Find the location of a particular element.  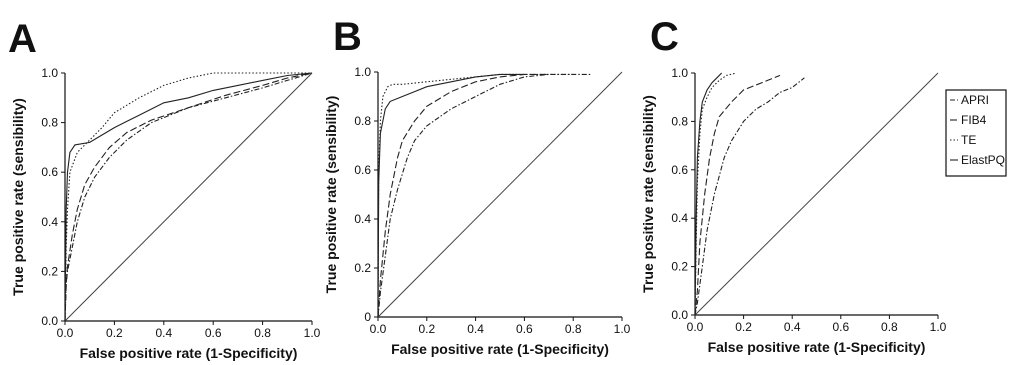

roc-curve-te is located at coordinates (475, 195).